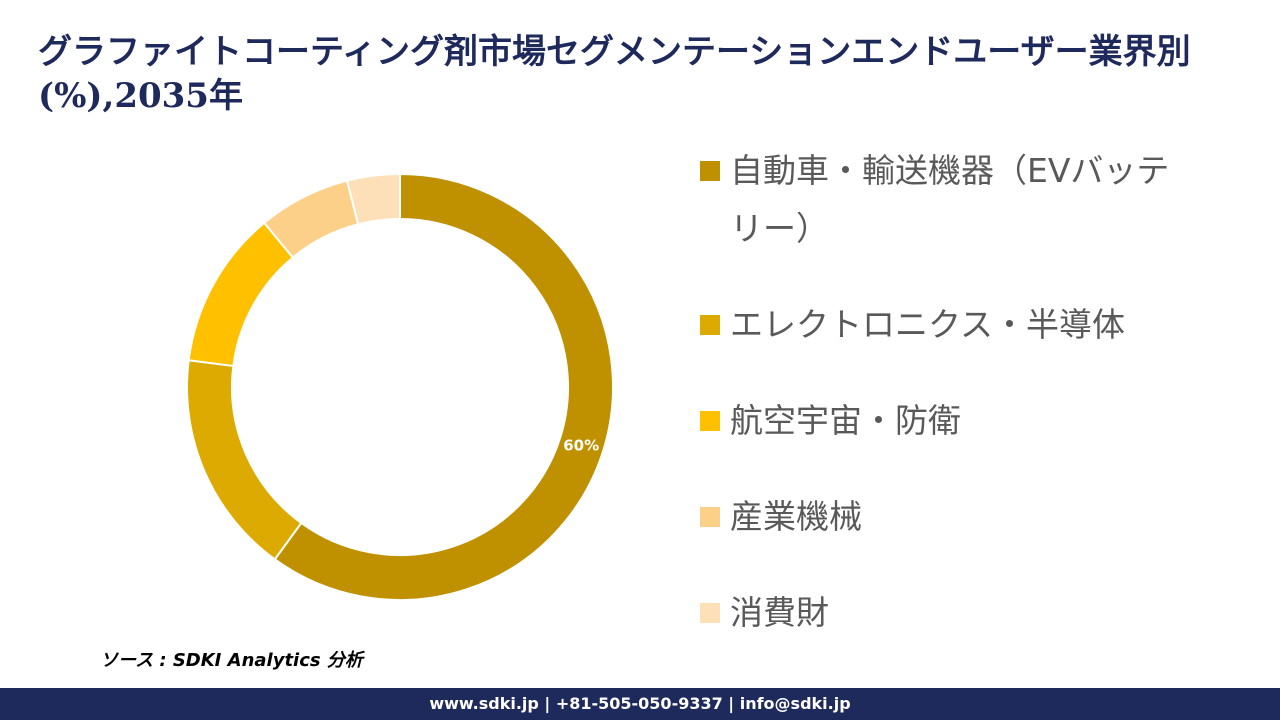 Image resolution: width=1280 pixels, height=720 pixels. Describe the element at coordinates (940, 613) in the screenshot. I see `legend-item: 消費財` at that location.